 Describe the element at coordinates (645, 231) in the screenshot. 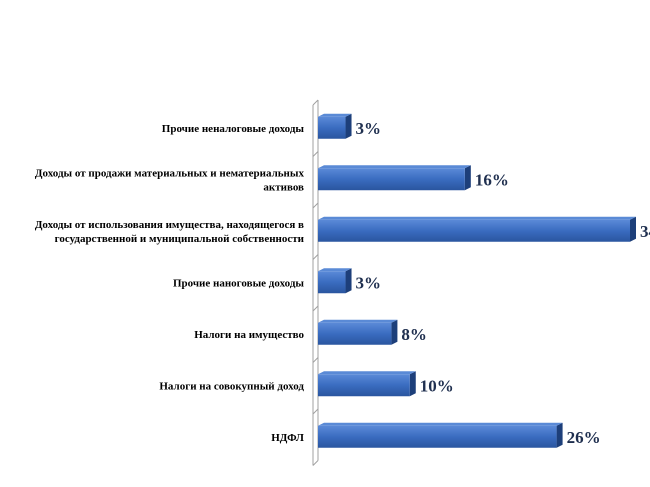

I see `value-label: 34%` at that location.